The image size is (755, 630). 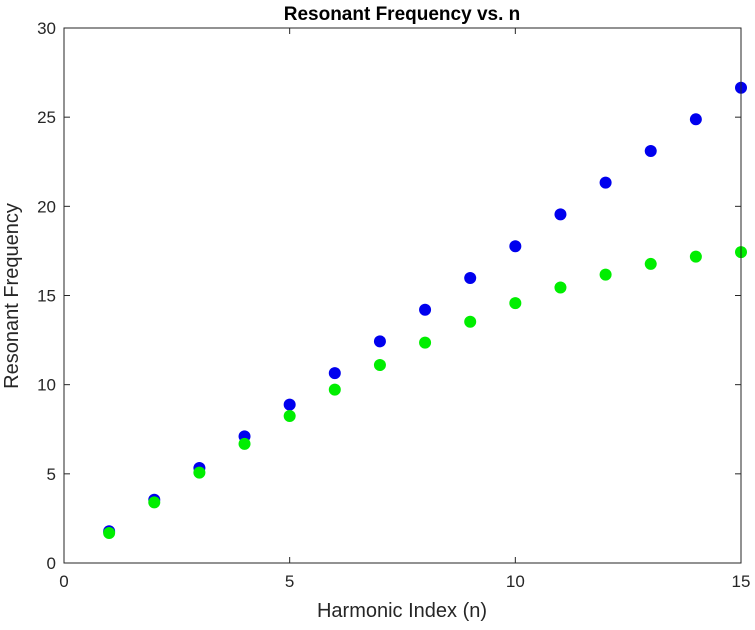 What do you see at coordinates (51, 474) in the screenshot?
I see `y-tick-label: 5` at bounding box center [51, 474].